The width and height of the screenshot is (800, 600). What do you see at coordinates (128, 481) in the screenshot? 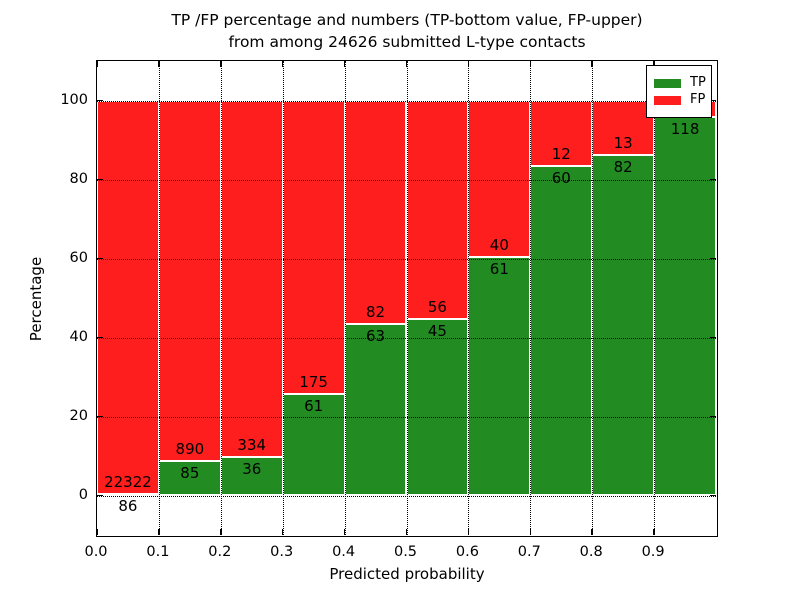
I see `fp-count-label: 22322` at bounding box center [128, 481].